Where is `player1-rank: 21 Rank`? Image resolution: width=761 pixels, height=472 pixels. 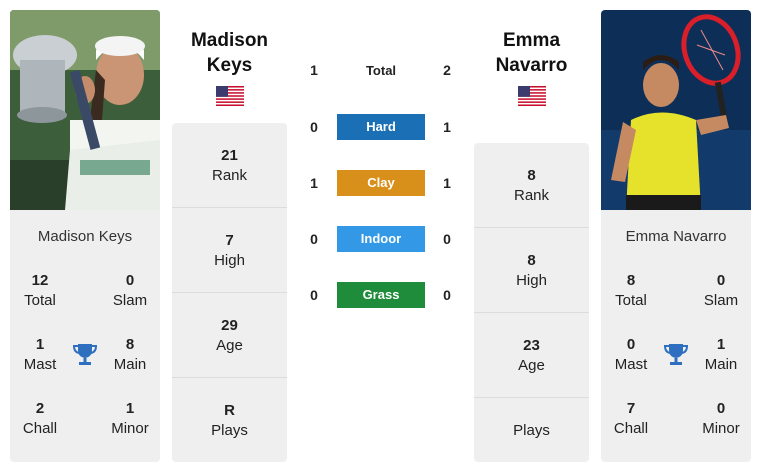 player1-rank: 21 Rank is located at coordinates (229, 166).